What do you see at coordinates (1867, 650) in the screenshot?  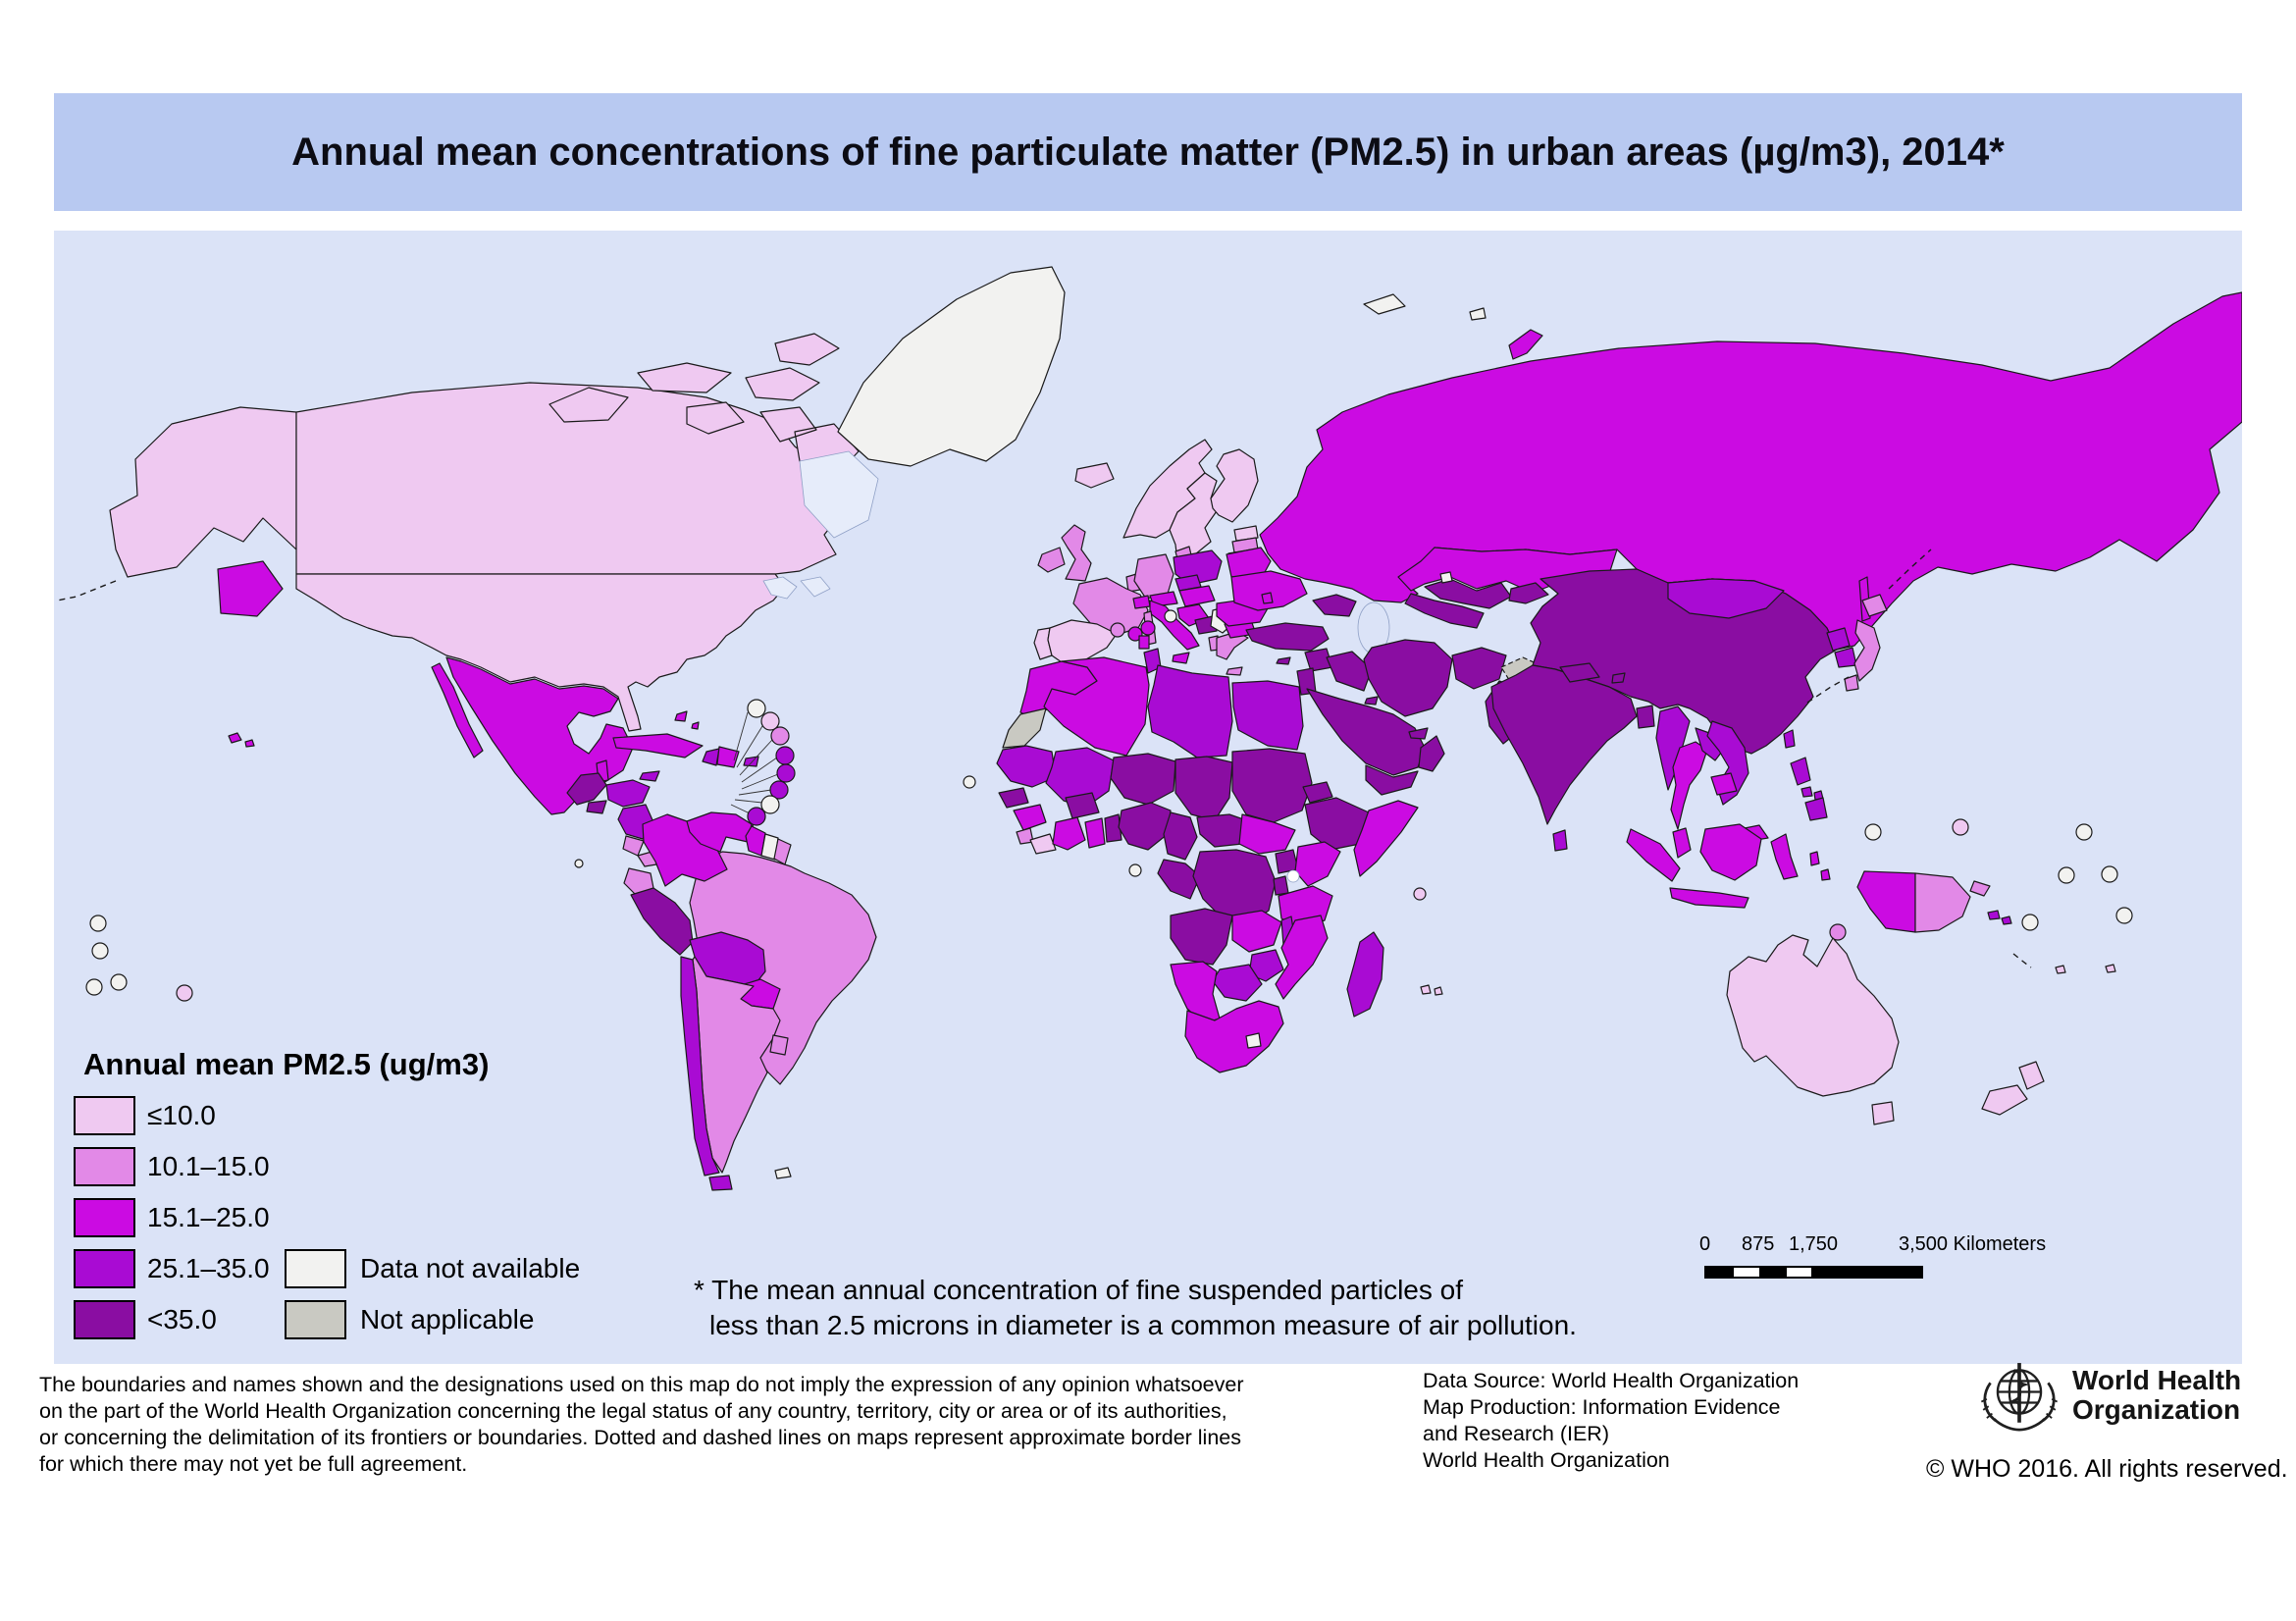 I see `region-japan-honshu` at bounding box center [1867, 650].